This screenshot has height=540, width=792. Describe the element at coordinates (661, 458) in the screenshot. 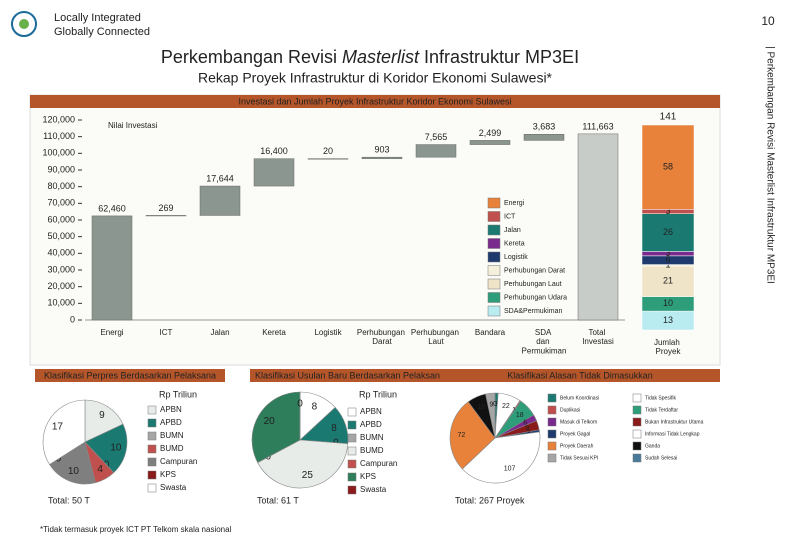

I see `legend-label: Sudah Selesai` at that location.